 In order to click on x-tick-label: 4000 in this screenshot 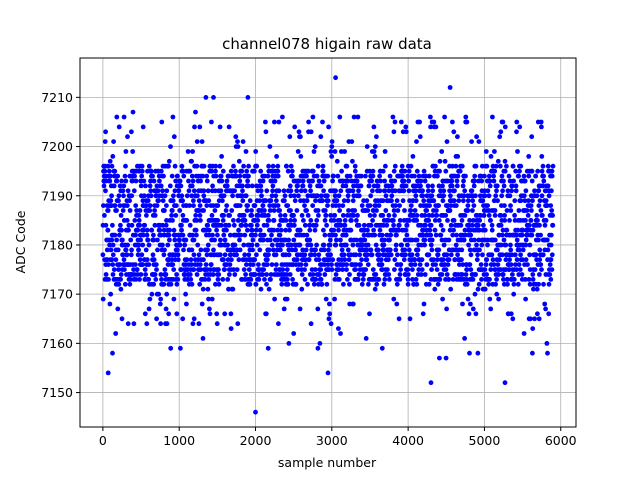, I will do `click(408, 440)`.